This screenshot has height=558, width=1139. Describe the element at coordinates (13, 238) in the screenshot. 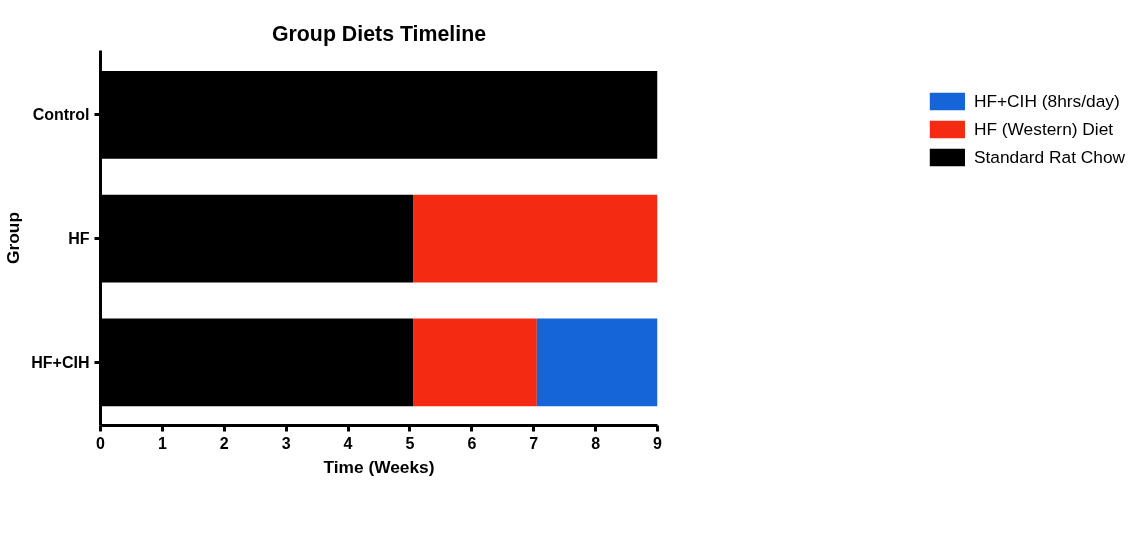

I see `y-axis-title: Group` at that location.